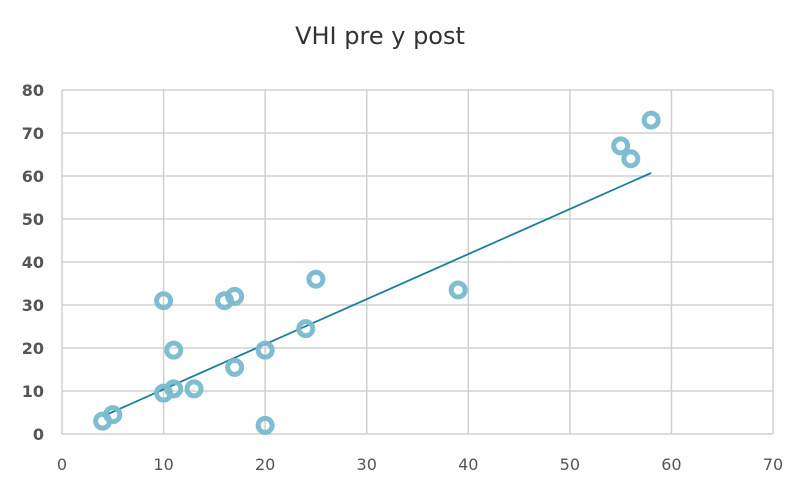 The image size is (800, 495). What do you see at coordinates (380, 36) in the screenshot?
I see `chart-title: VHI pre y post` at bounding box center [380, 36].